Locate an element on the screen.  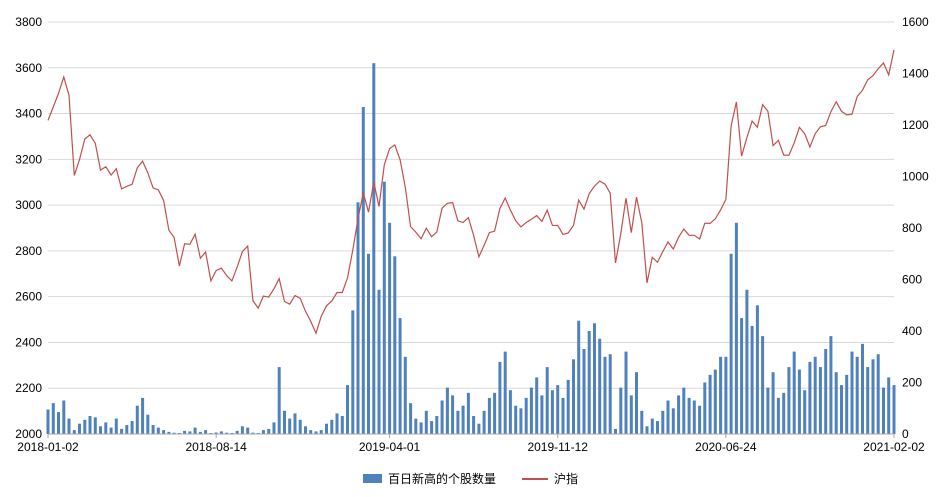
chart-legend: 百日新高的个股数量 沪指 is located at coordinates (470, 478).